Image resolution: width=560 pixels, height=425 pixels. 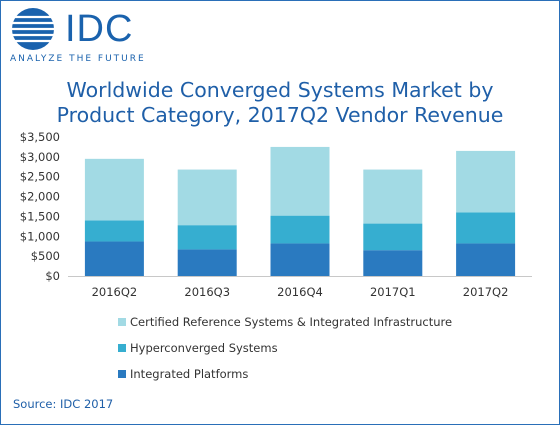 I want to click on legend-label-integrated: Integrated Platforms, so click(x=189, y=374).